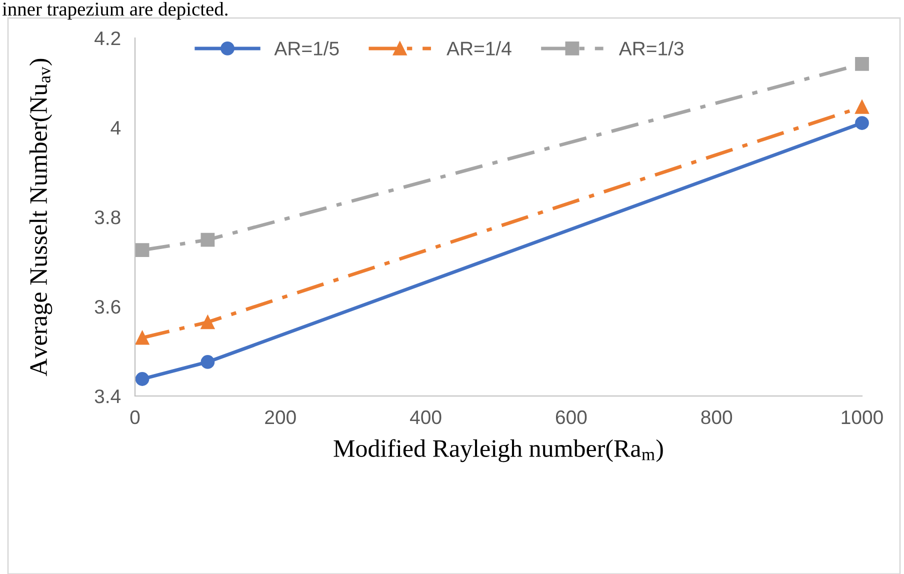 This screenshot has height=574, width=904. Describe the element at coordinates (862, 417) in the screenshot. I see `x-tick-label: 1000` at that location.